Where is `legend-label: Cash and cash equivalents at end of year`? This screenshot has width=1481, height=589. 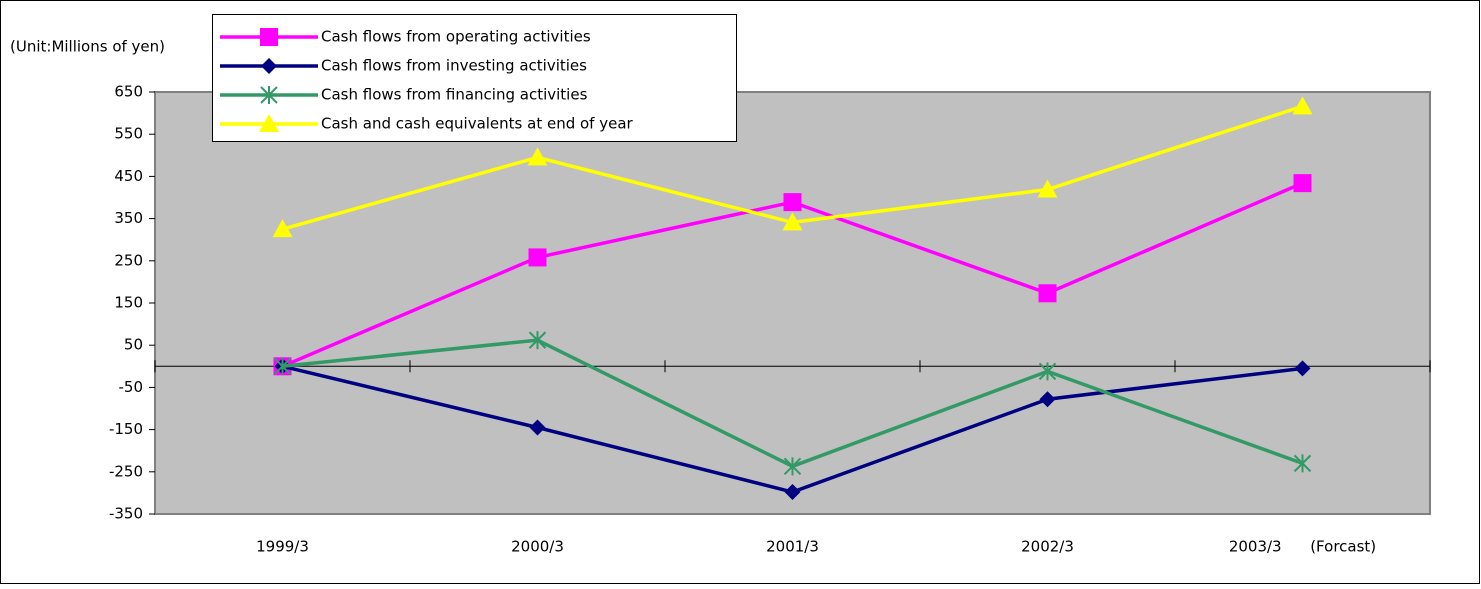
legend-label: Cash and cash equivalents at end of year is located at coordinates (477, 124).